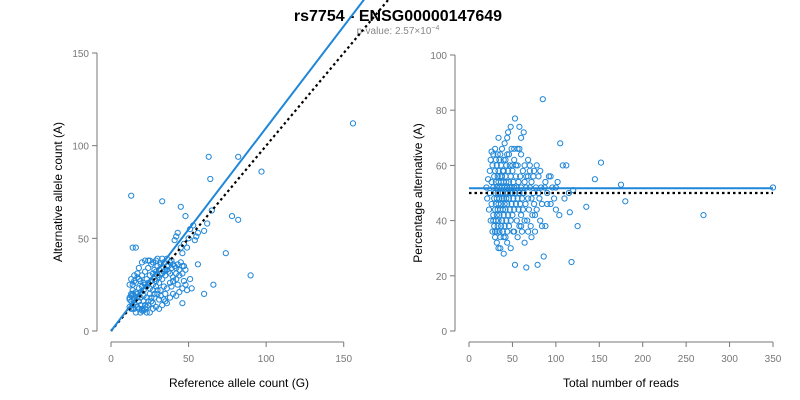 The width and height of the screenshot is (800, 400). What do you see at coordinates (394, 31) in the screenshot?
I see `subtitle-text: p-value: 2.57×10` at bounding box center [394, 31].